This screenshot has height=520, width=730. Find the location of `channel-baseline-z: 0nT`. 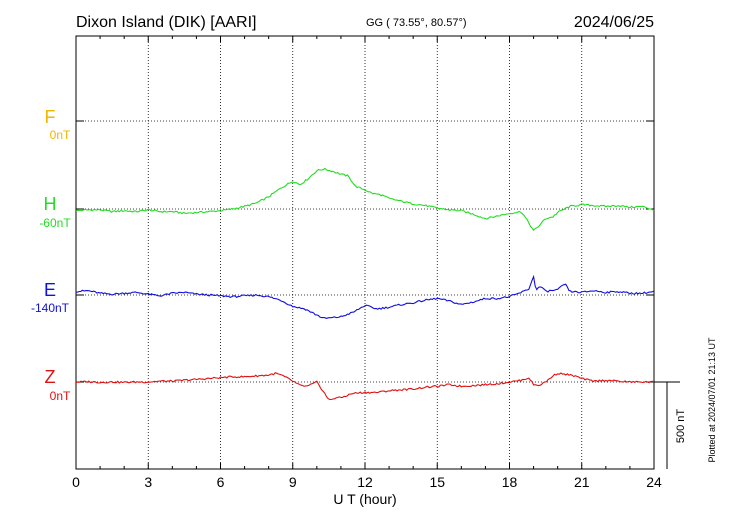

channel-baseline-z: 0nT is located at coordinates (60, 396).